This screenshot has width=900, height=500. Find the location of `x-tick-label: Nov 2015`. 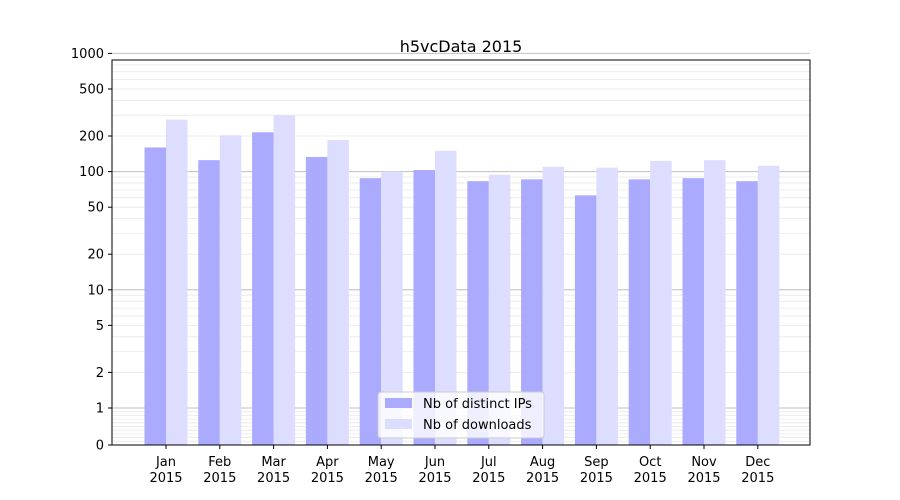

x-tick-label: Nov 2015 is located at coordinates (703, 470).